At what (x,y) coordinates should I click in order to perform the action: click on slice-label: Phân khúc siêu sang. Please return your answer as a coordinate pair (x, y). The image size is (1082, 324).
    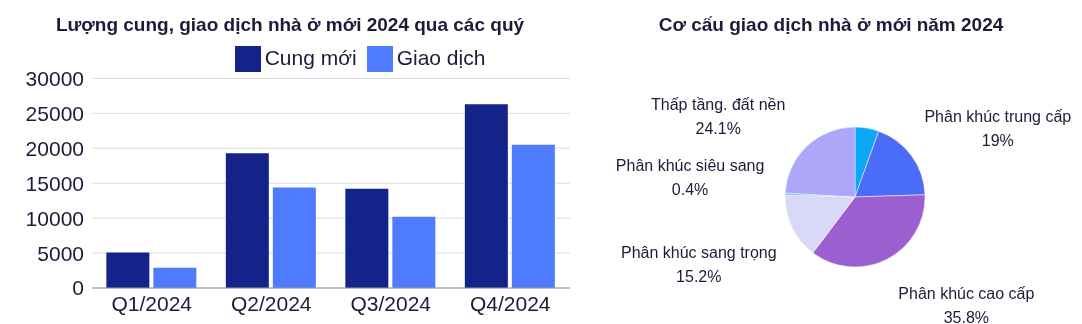
    Looking at the image, I should click on (690, 166).